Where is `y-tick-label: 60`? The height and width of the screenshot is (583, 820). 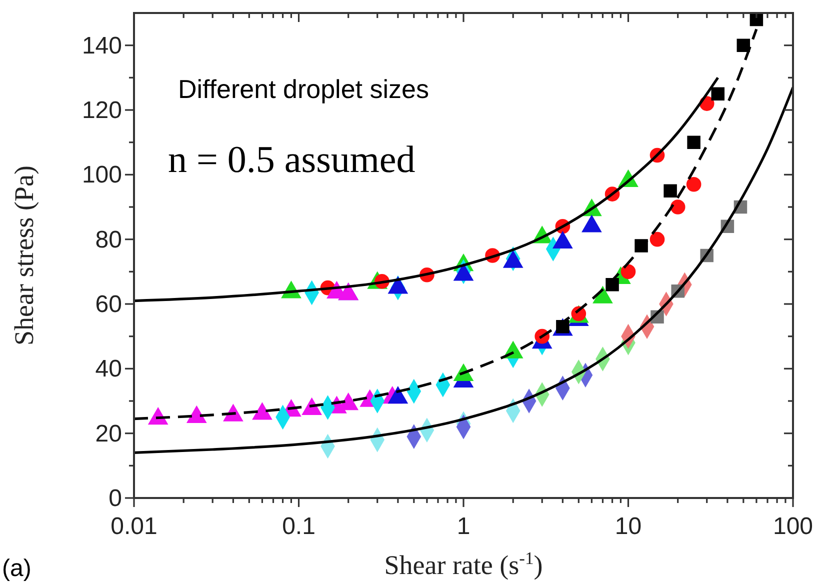 y-tick-label: 60 is located at coordinates (108, 304).